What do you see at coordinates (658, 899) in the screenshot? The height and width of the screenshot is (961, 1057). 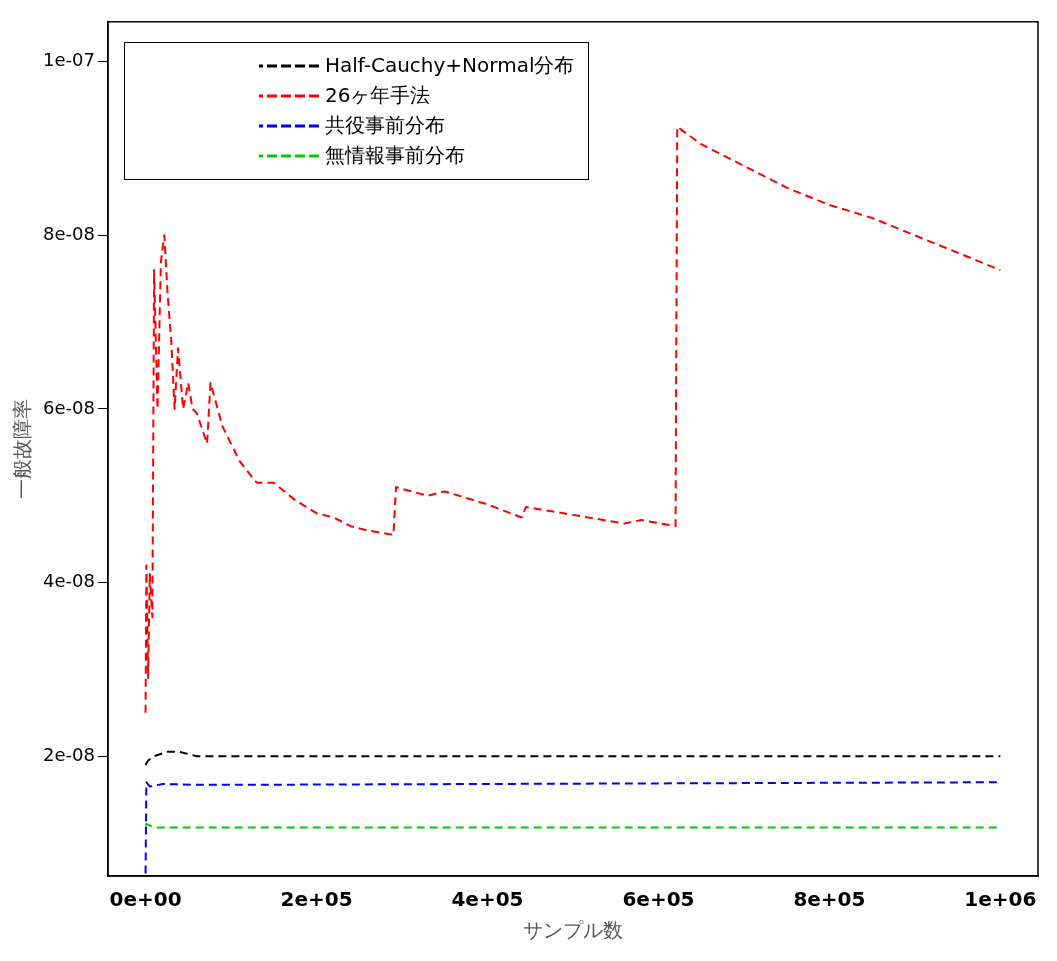 I see `x-tick-label: 6e+05` at bounding box center [658, 899].